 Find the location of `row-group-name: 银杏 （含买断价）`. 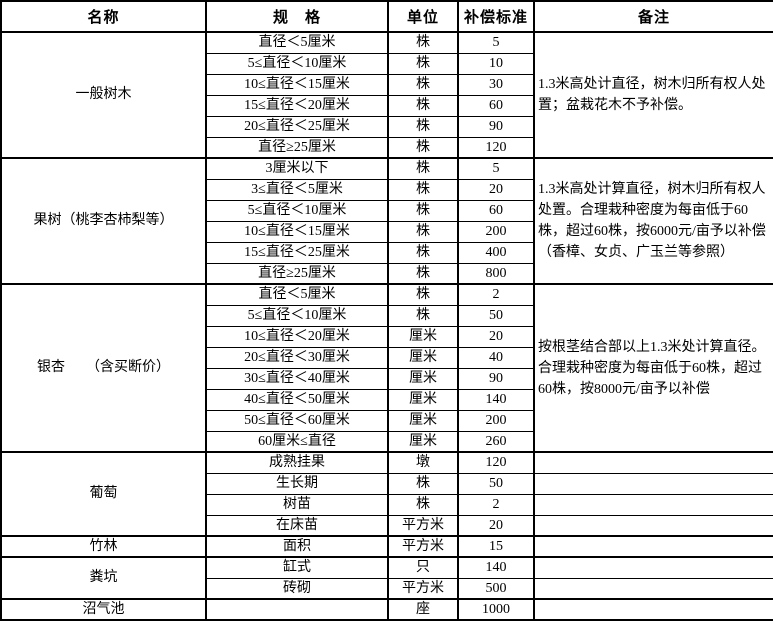

row-group-name: 银杏 （含买断价） is located at coordinates (103, 368).